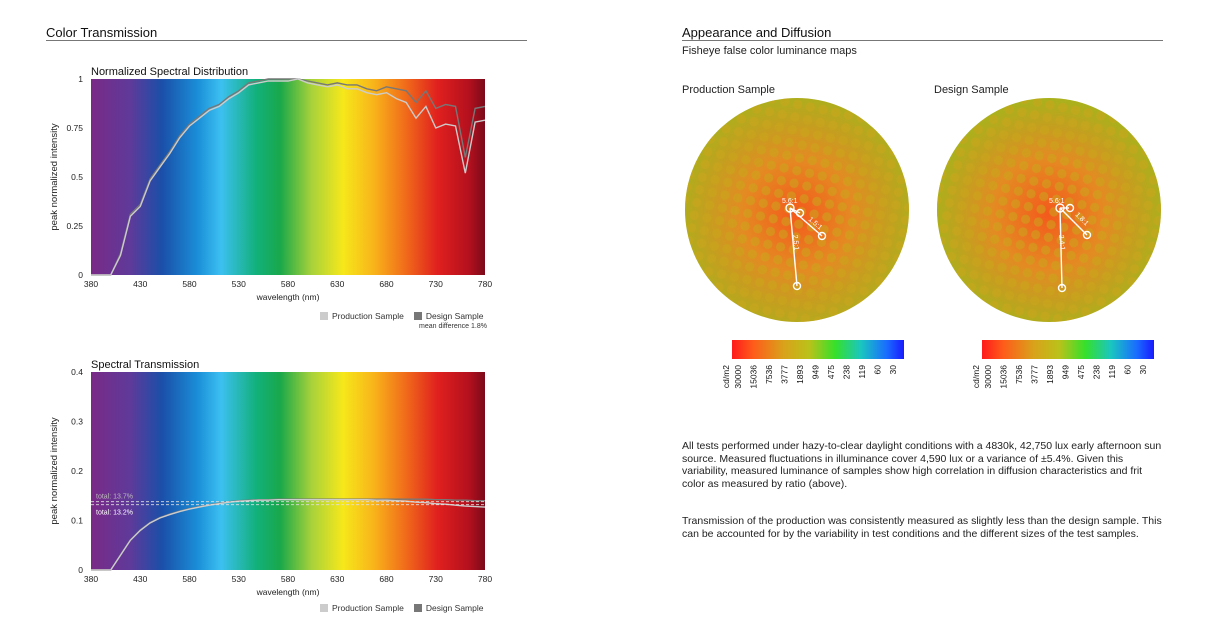  I want to click on y-tick-label: 0.4, so click(77, 372).